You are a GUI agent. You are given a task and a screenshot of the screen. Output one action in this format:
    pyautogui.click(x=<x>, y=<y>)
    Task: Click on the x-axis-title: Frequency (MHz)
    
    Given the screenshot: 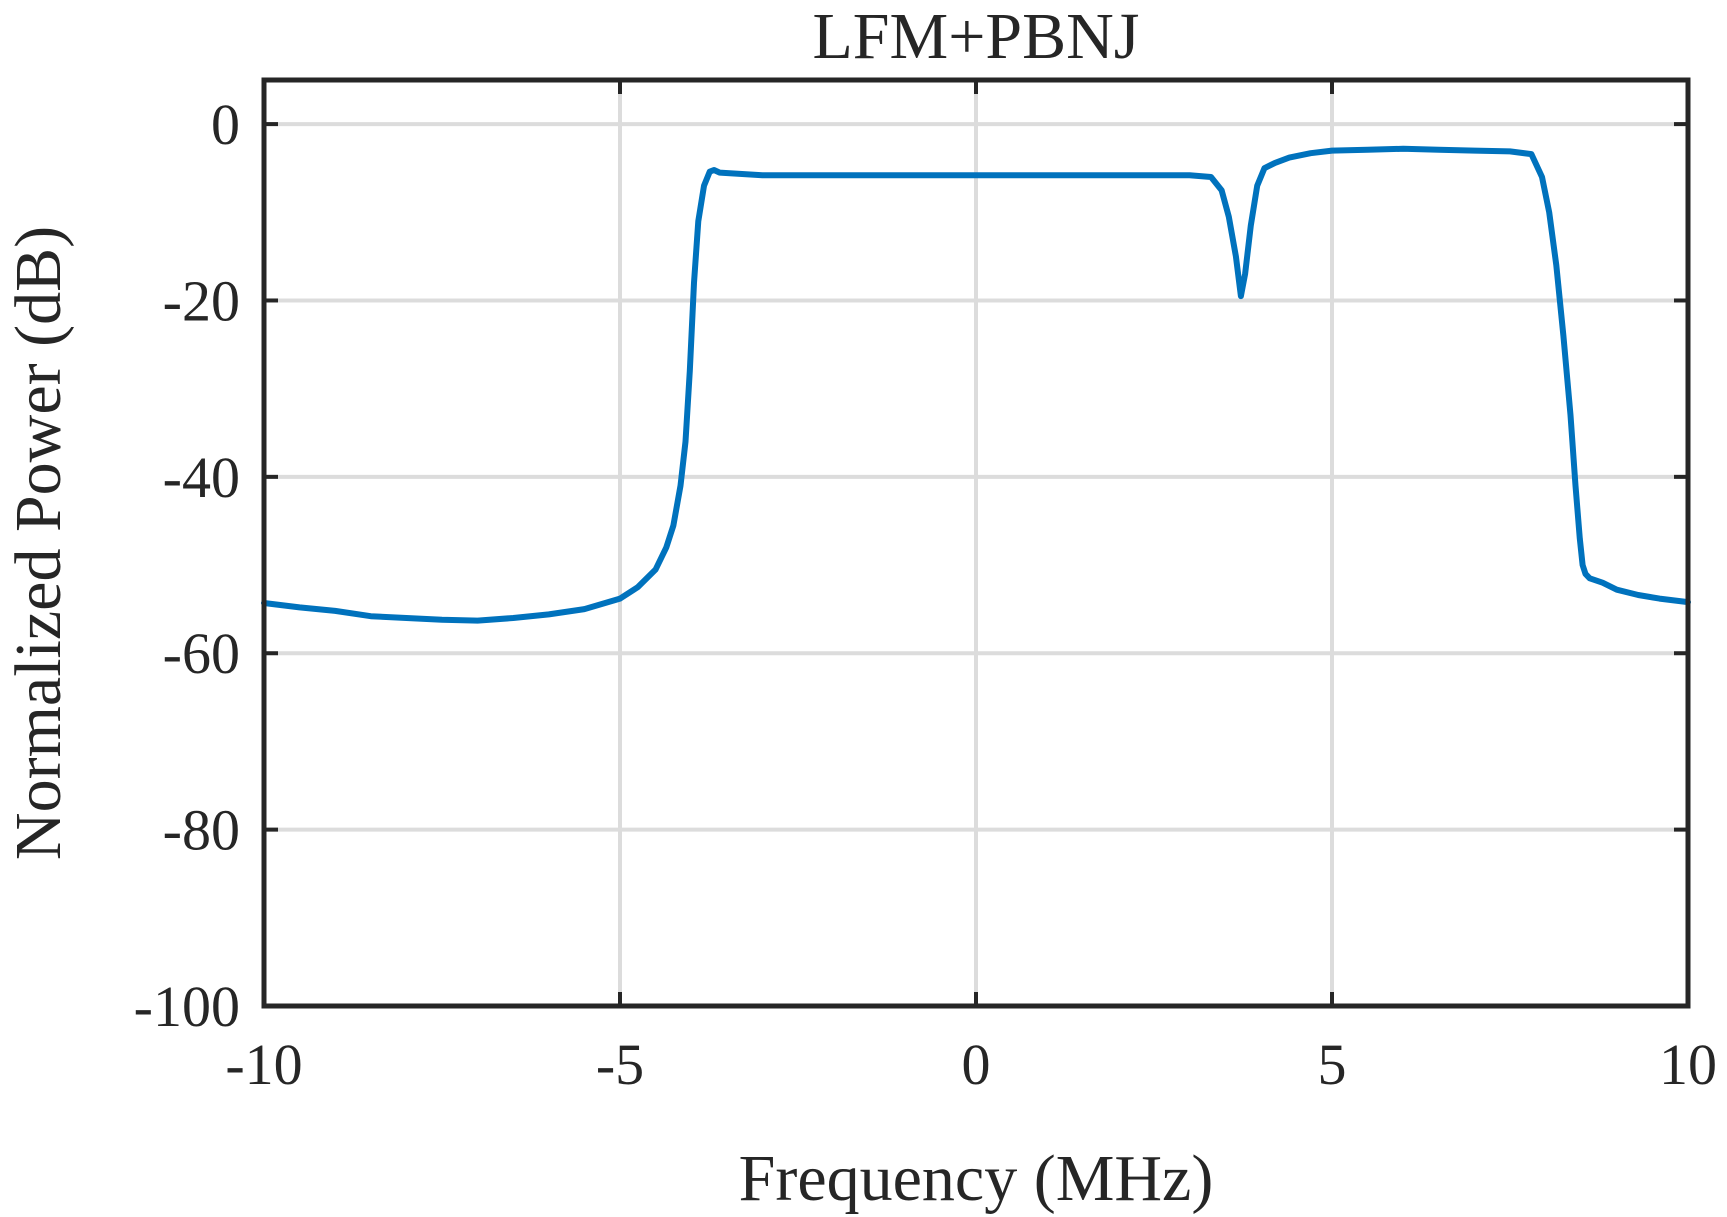 What is the action you would take?
    pyautogui.click(x=976, y=1178)
    